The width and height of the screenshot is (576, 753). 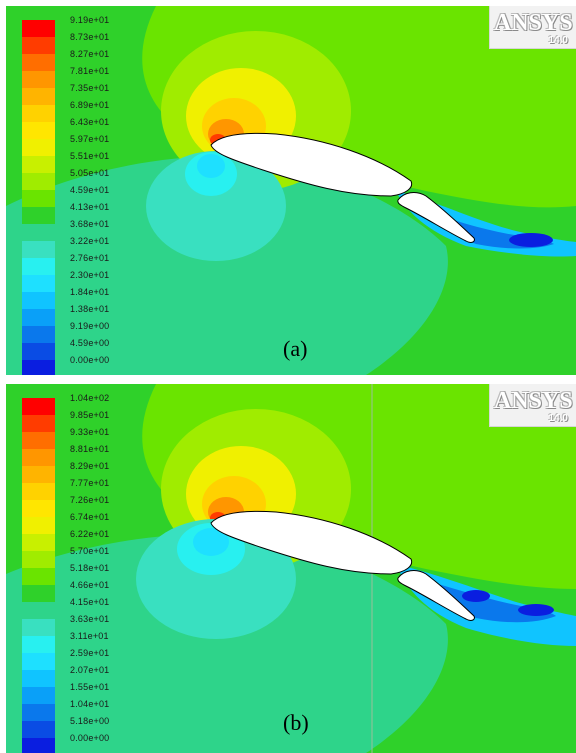 I want to click on legend-row: 7.26e+01, so click(x=87, y=506).